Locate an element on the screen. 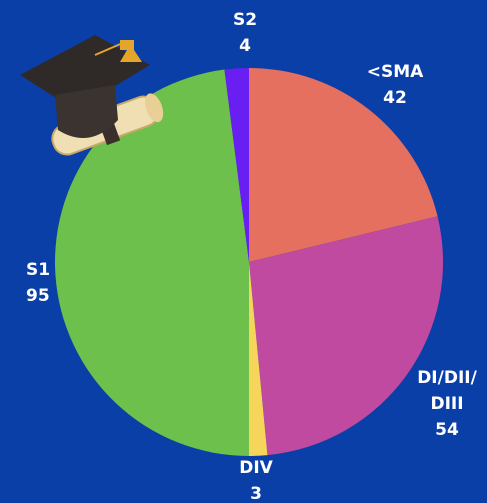  value-label: 4 is located at coordinates (245, 46).